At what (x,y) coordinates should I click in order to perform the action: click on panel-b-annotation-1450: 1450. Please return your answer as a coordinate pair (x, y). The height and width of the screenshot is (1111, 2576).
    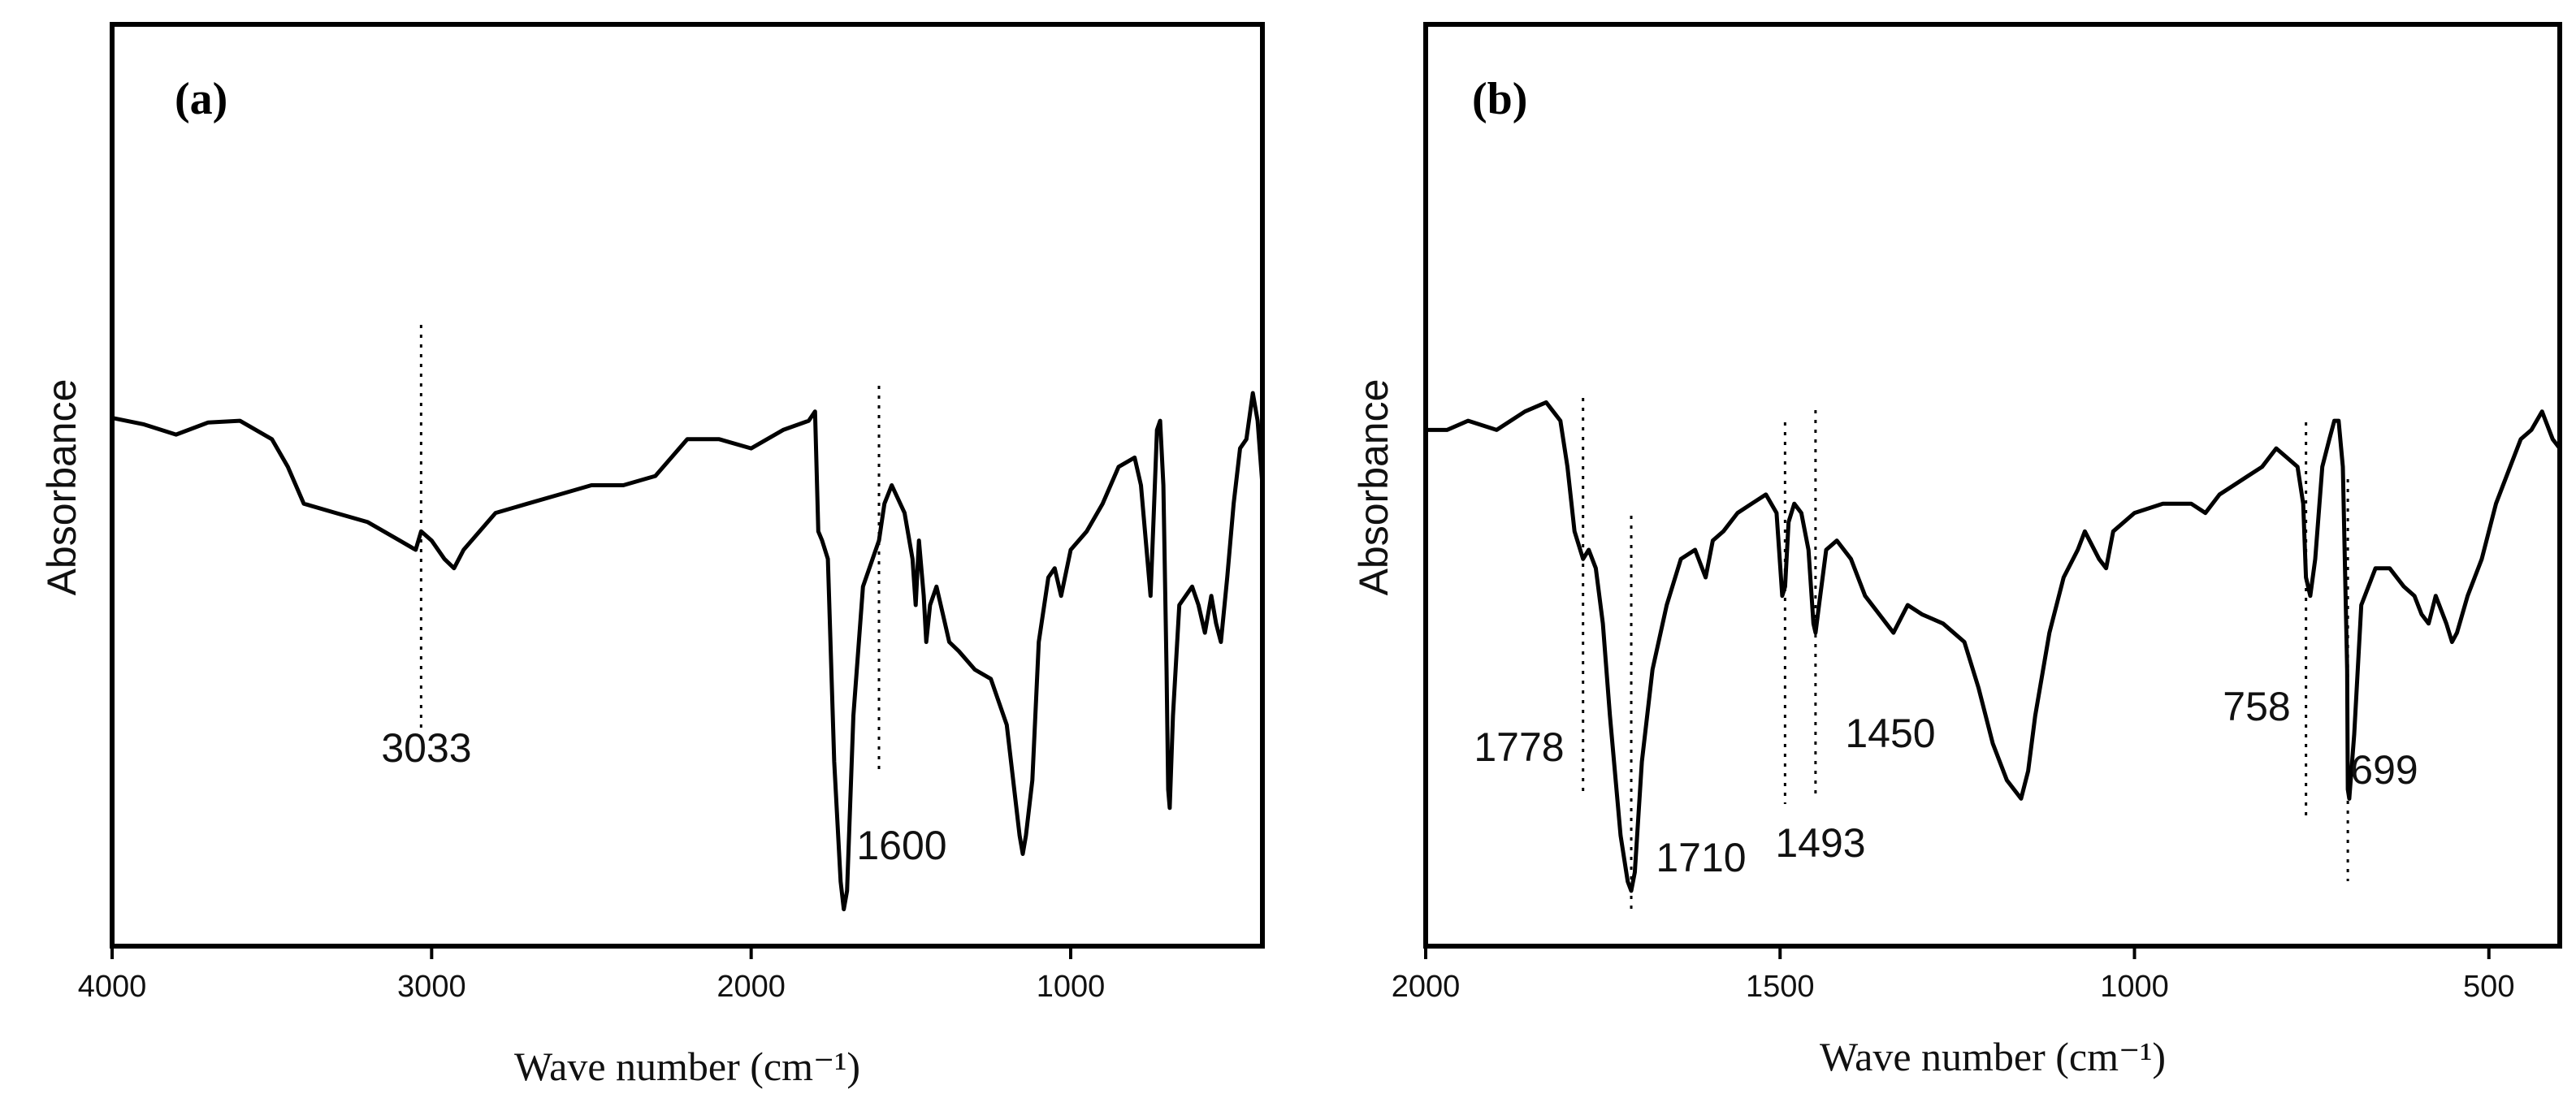
    Looking at the image, I should click on (1890, 733).